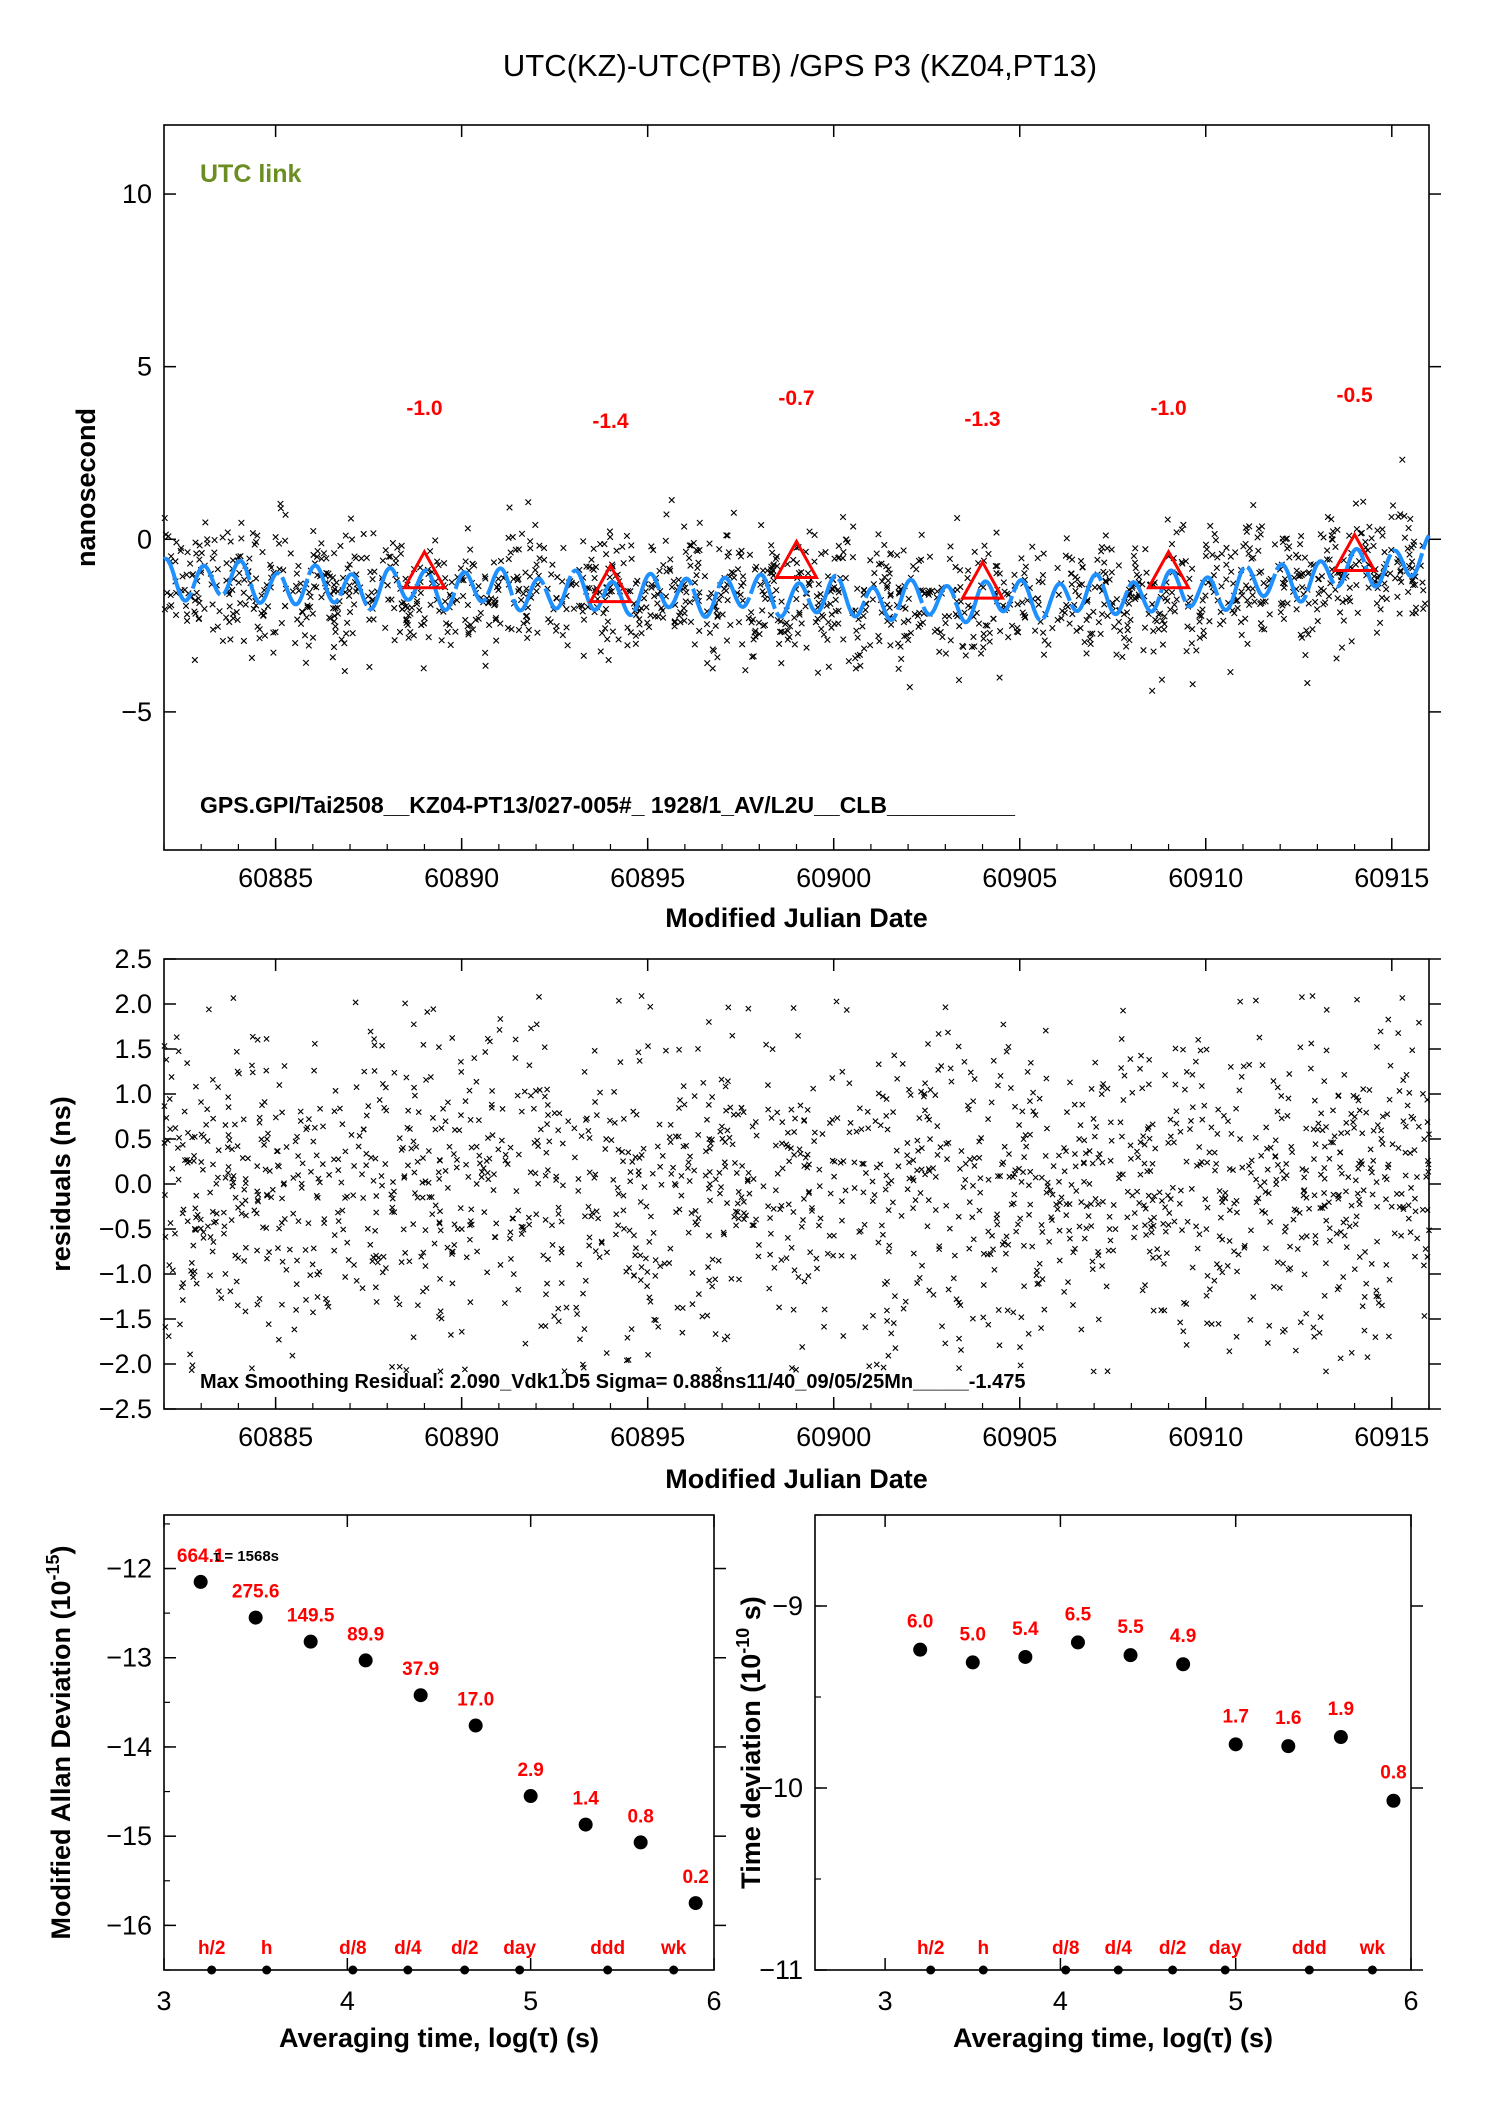 This screenshot has height=2105, width=1488. What do you see at coordinates (1391, 878) in the screenshot?
I see `x-tick-label: 60915` at bounding box center [1391, 878].